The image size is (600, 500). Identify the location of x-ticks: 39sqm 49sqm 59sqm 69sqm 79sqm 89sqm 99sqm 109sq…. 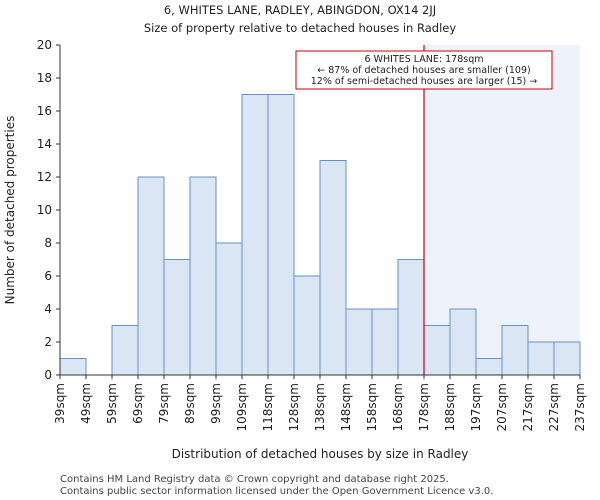
(320, 403).